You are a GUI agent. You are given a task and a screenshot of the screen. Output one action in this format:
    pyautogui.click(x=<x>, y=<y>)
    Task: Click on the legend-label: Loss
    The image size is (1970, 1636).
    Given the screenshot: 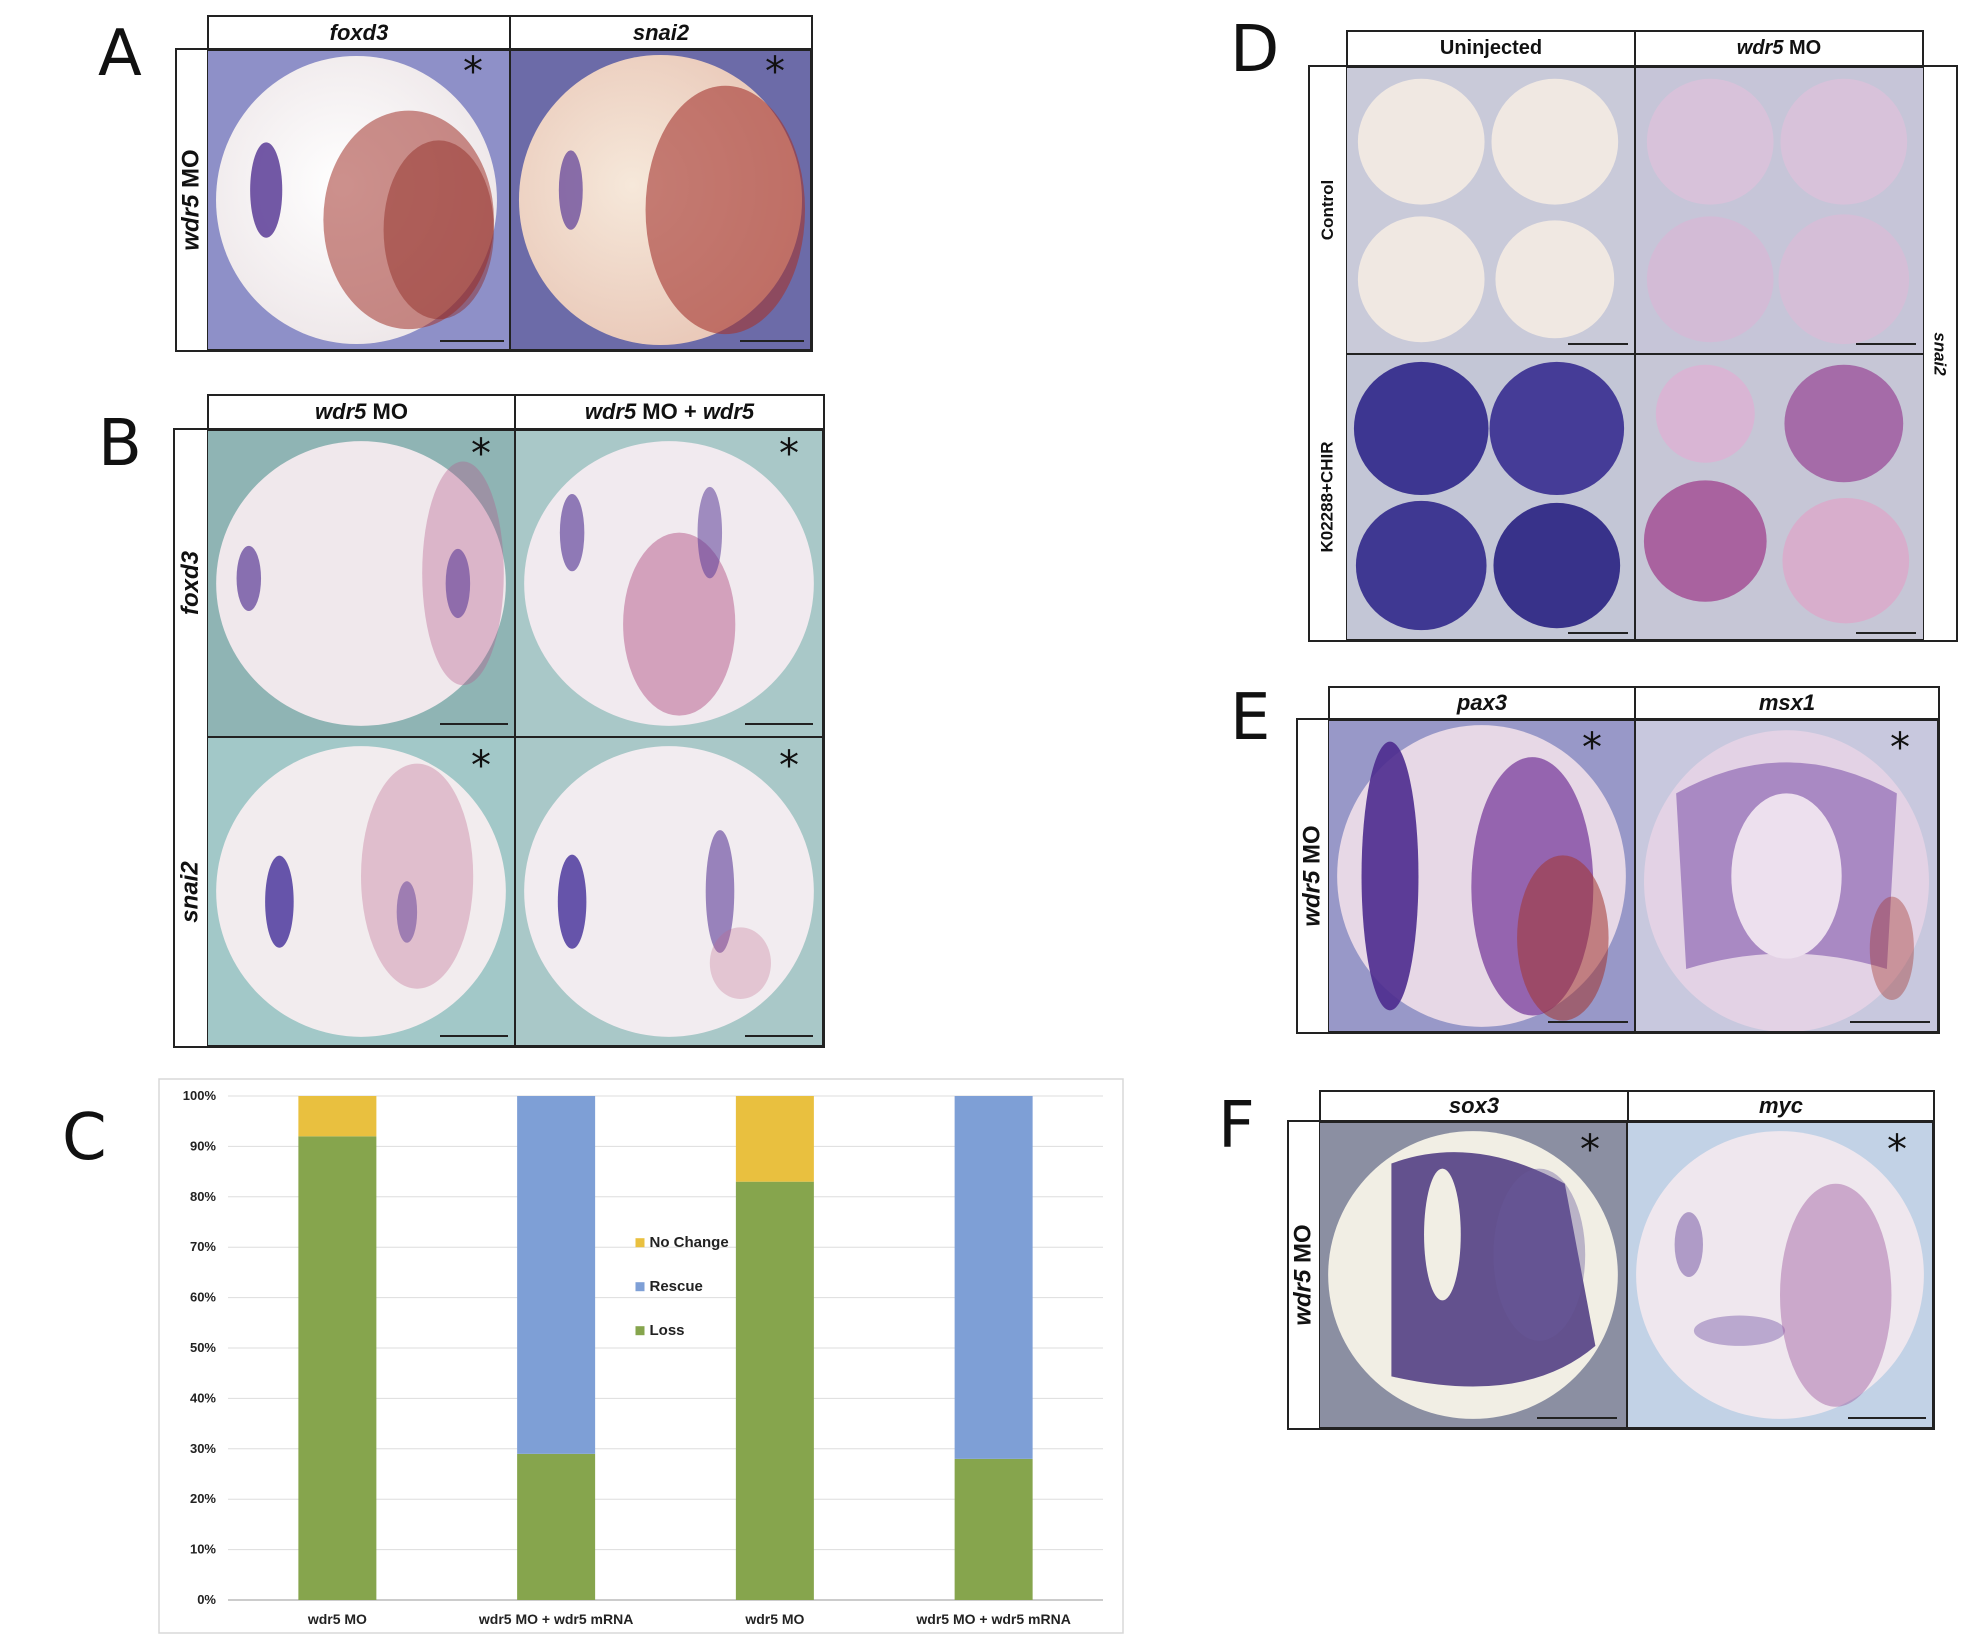 What is the action you would take?
    pyautogui.click(x=667, y=1330)
    